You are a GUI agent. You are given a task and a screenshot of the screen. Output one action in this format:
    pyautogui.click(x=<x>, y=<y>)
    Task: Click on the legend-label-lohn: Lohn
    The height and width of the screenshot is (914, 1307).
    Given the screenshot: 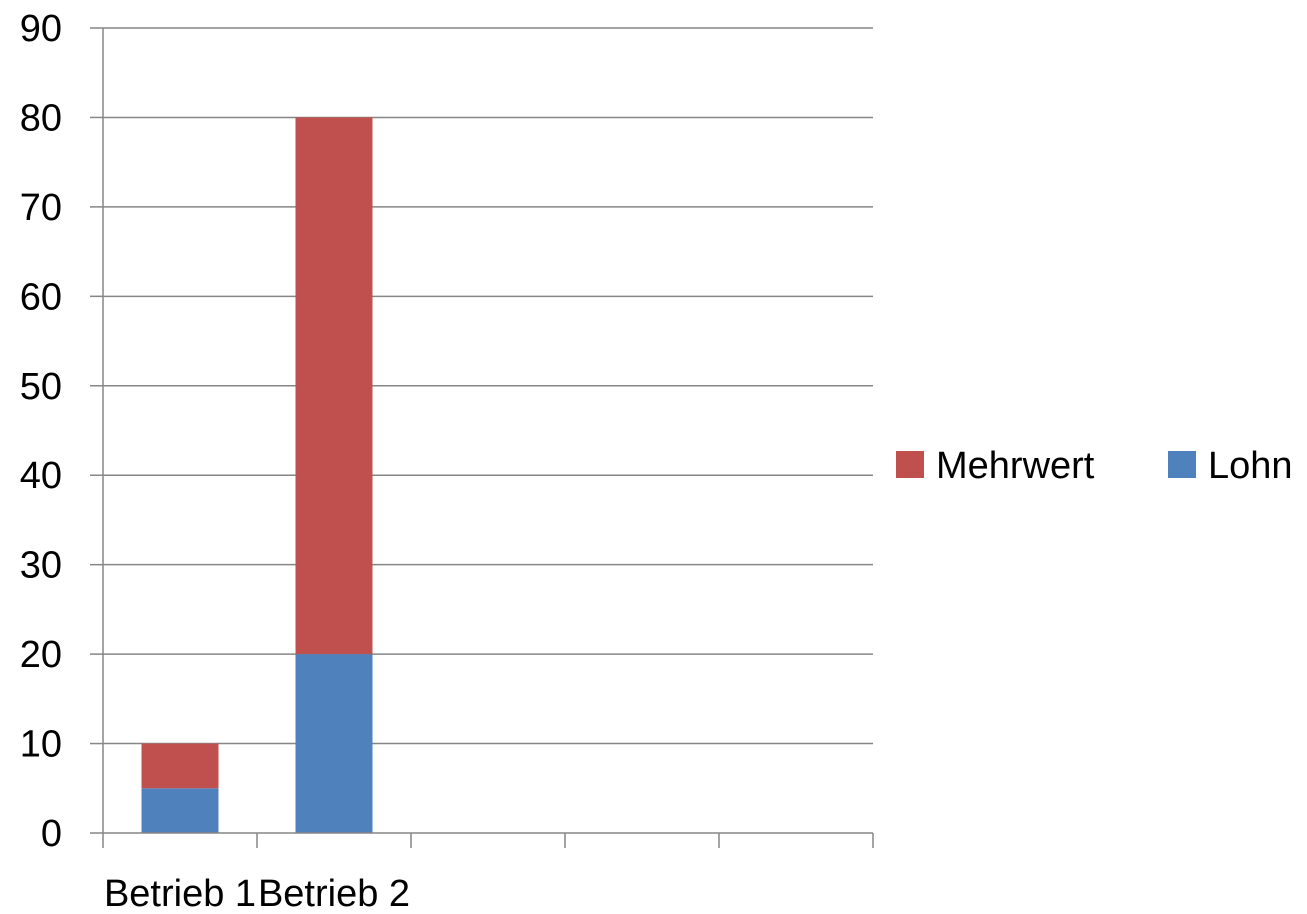 What is the action you would take?
    pyautogui.click(x=1250, y=466)
    